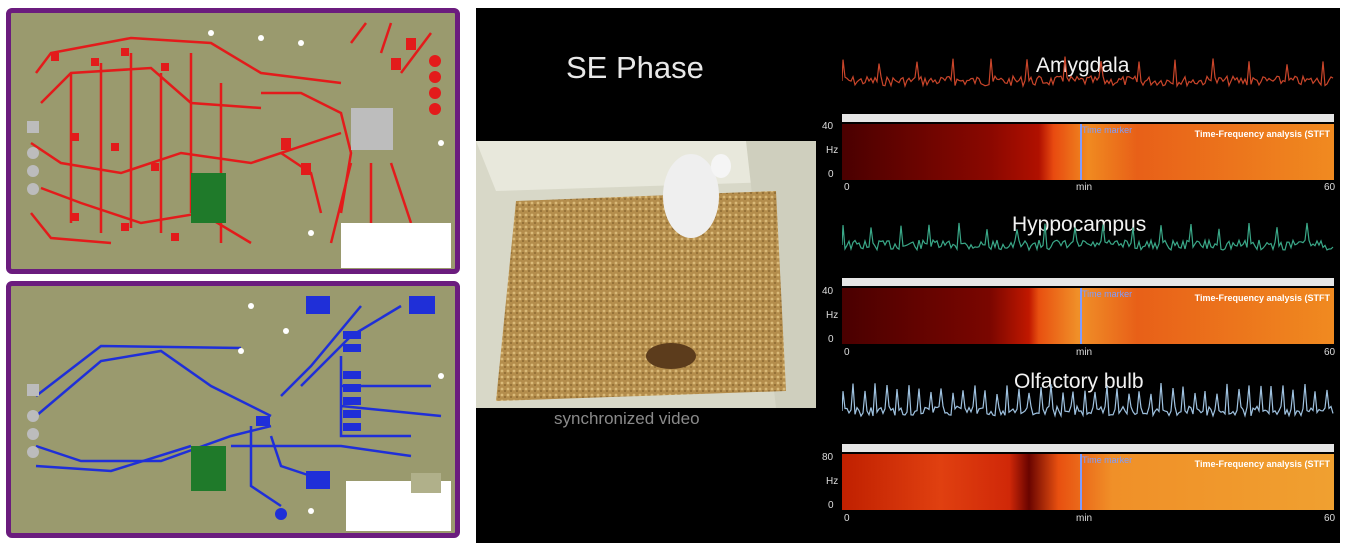  Describe the element at coordinates (832, 481) in the screenshot. I see `y-unit-label-olfactory-bulb: Hz` at that location.